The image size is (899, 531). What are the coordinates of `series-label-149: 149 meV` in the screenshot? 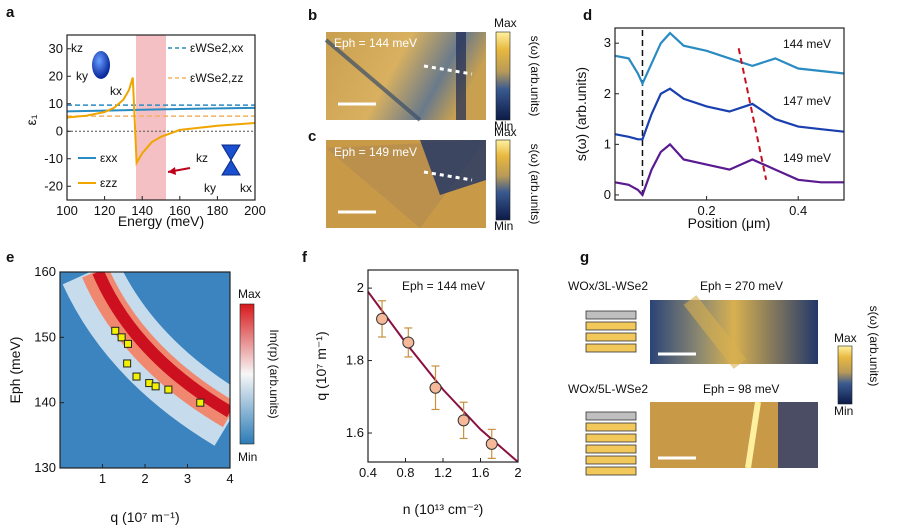 It's located at (807, 158).